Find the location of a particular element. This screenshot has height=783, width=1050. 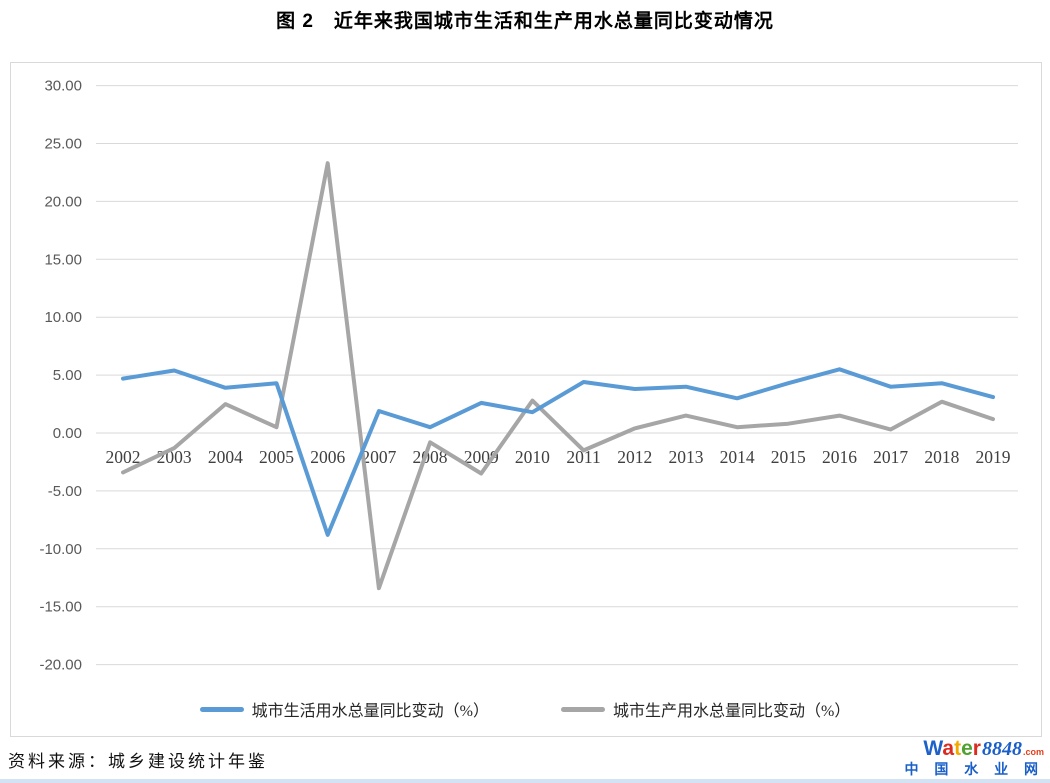

logo-dotcom-text: .com is located at coordinates (1033, 752).